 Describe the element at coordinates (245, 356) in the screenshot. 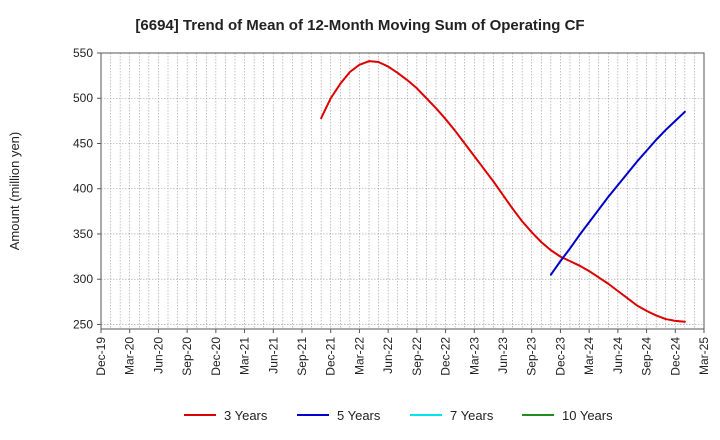

I see `x-tick-label: Mar-21` at that location.